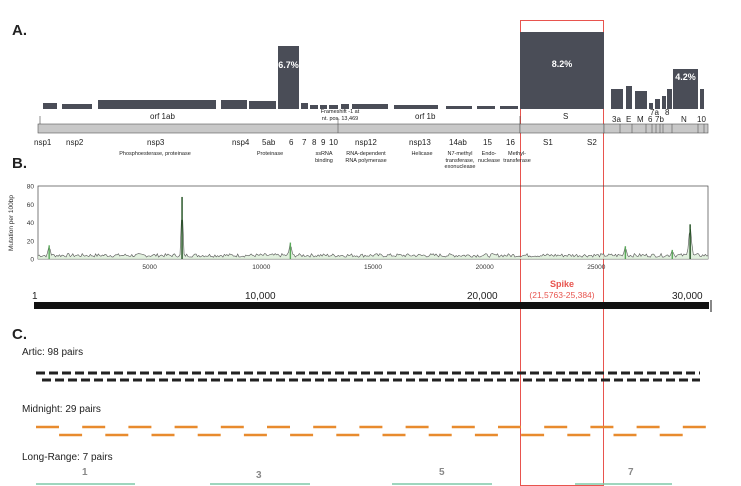  Describe the element at coordinates (562, 70) in the screenshot. I see `bar-s` at that location.